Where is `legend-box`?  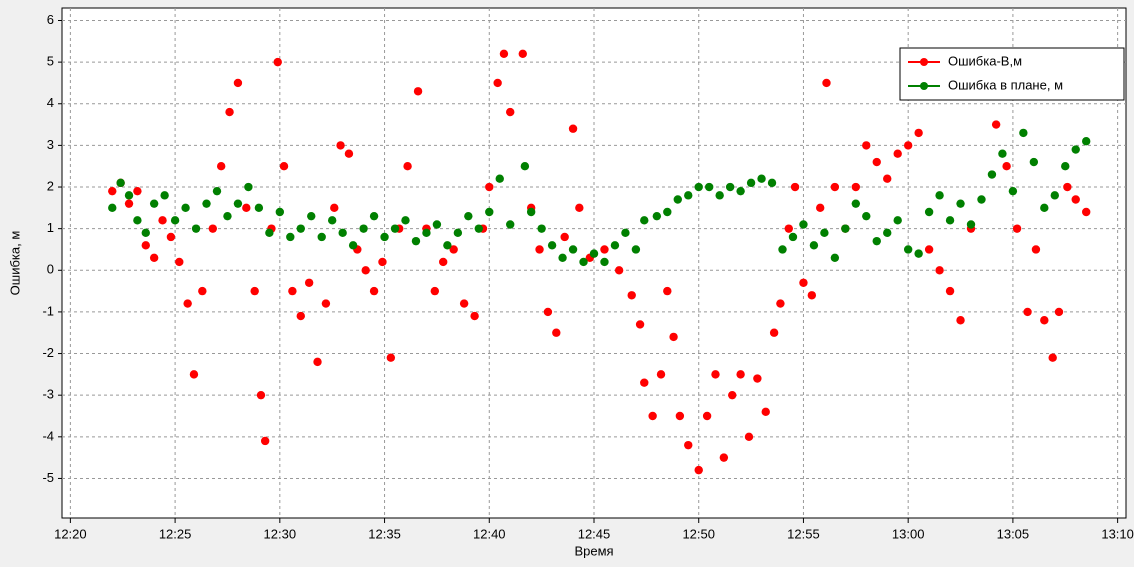 legend-box is located at coordinates (1012, 74).